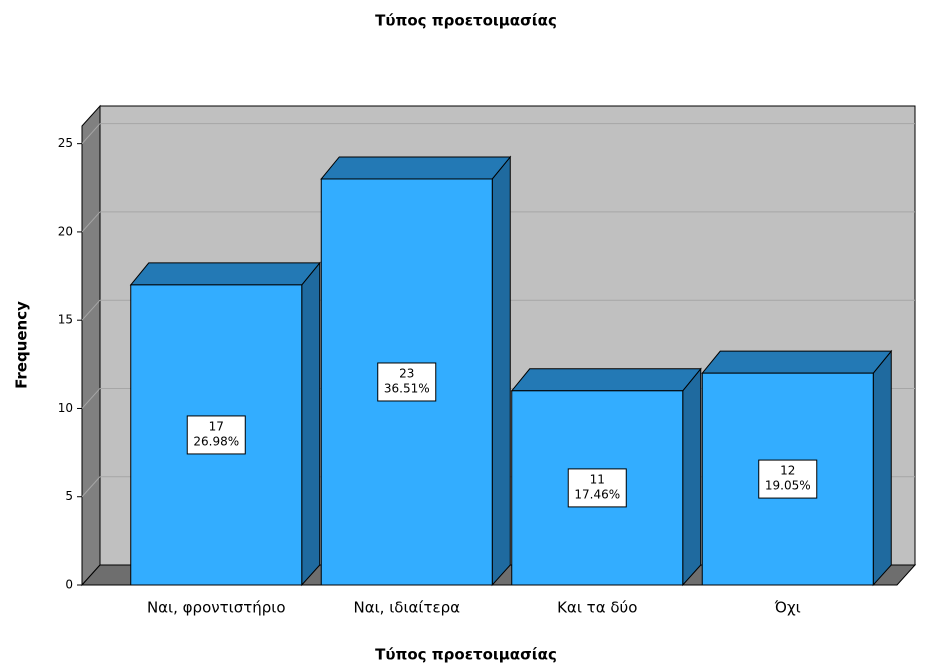 This screenshot has width=932, height=672. What do you see at coordinates (91, 345) in the screenshot?
I see `left-wall` at bounding box center [91, 345].